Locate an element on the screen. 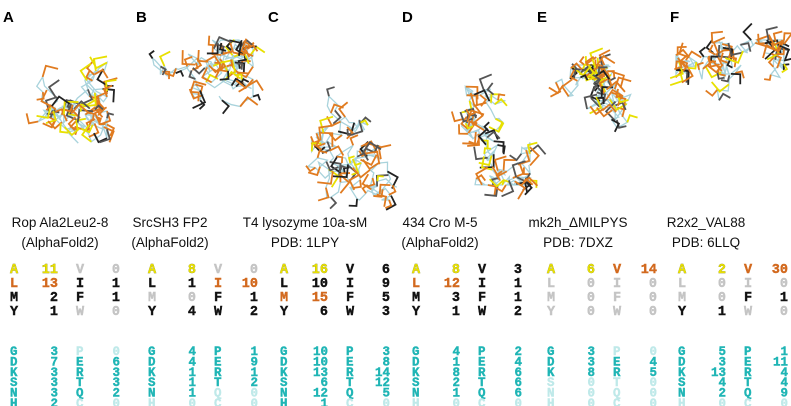  residue-letter: E is located at coordinates (617, 362).